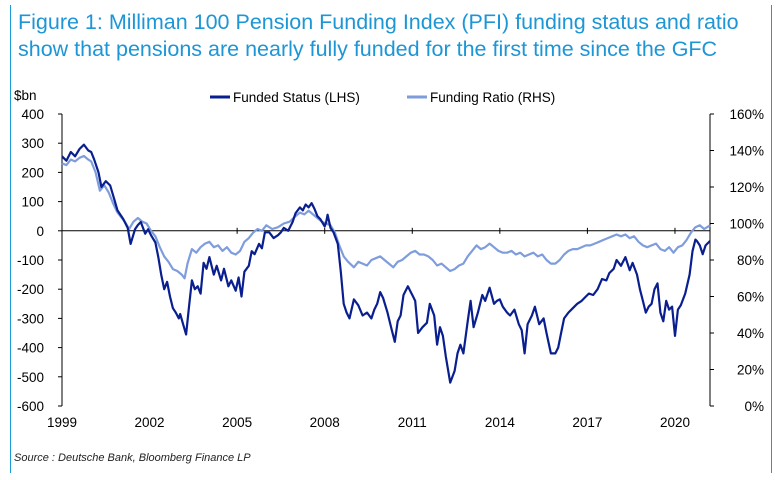 The image size is (780, 480). What do you see at coordinates (750, 333) in the screenshot?
I see `right-tick-label: 40%` at bounding box center [750, 333].